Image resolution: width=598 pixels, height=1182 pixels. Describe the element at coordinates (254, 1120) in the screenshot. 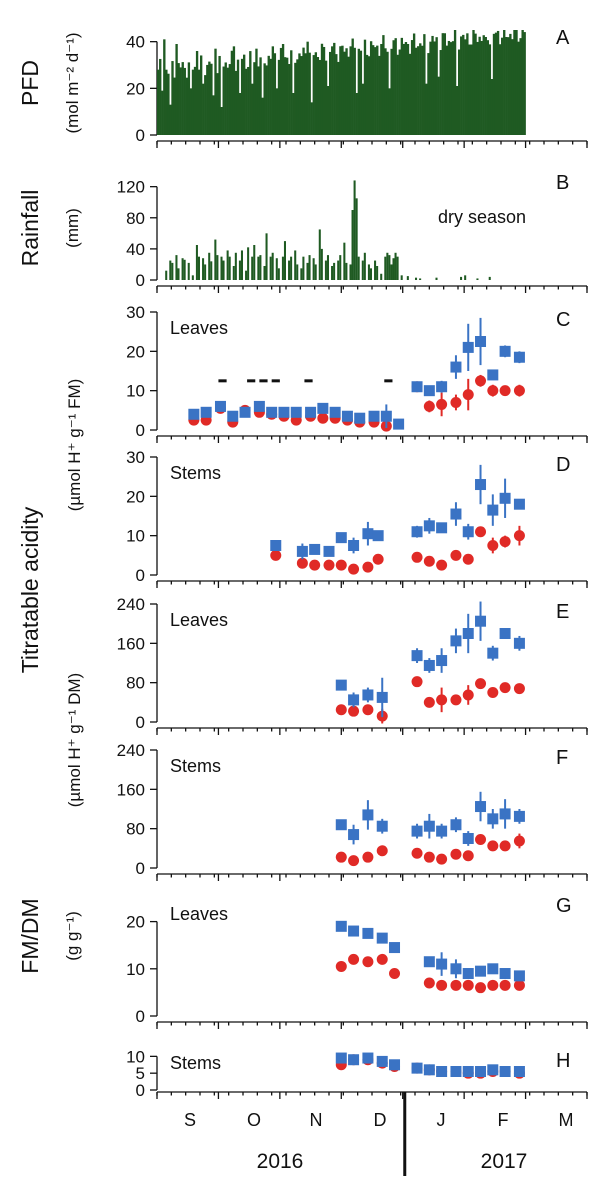

I see `month-label-oct: O` at that location.